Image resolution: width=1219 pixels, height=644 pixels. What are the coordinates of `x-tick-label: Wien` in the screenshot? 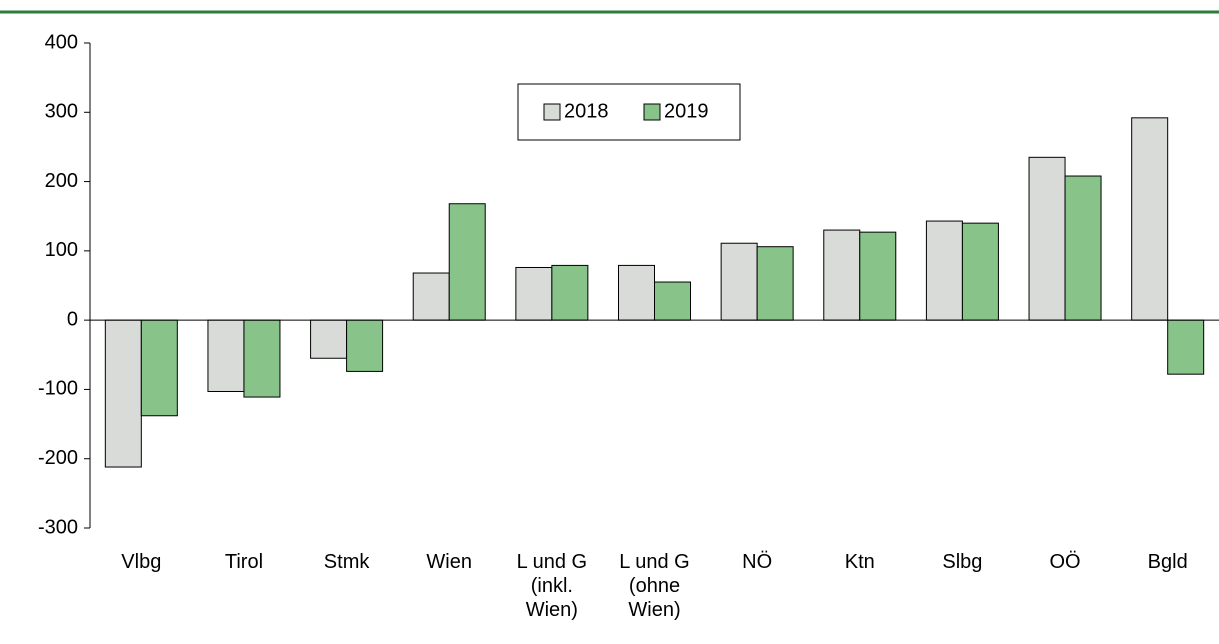 It's located at (449, 562).